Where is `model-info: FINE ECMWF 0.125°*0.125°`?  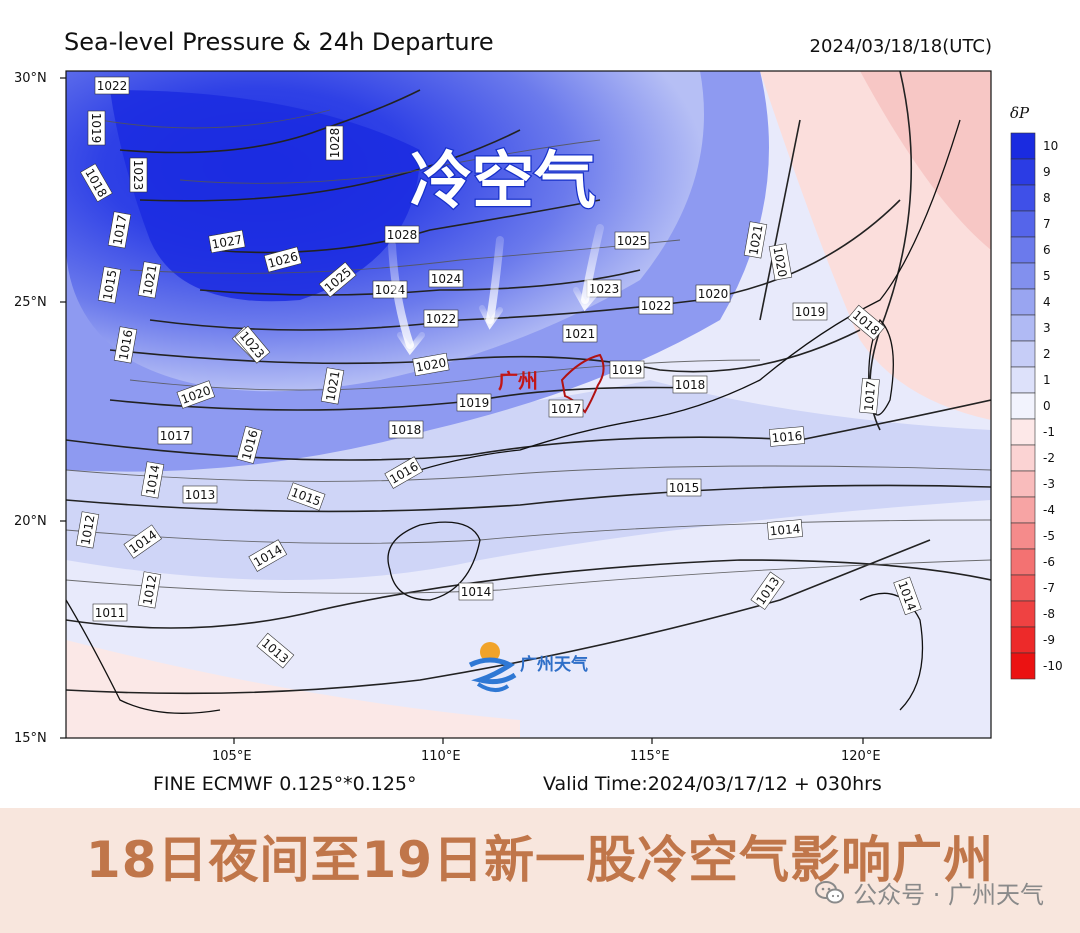 model-info: FINE ECMWF 0.125°*0.125° is located at coordinates (285, 784).